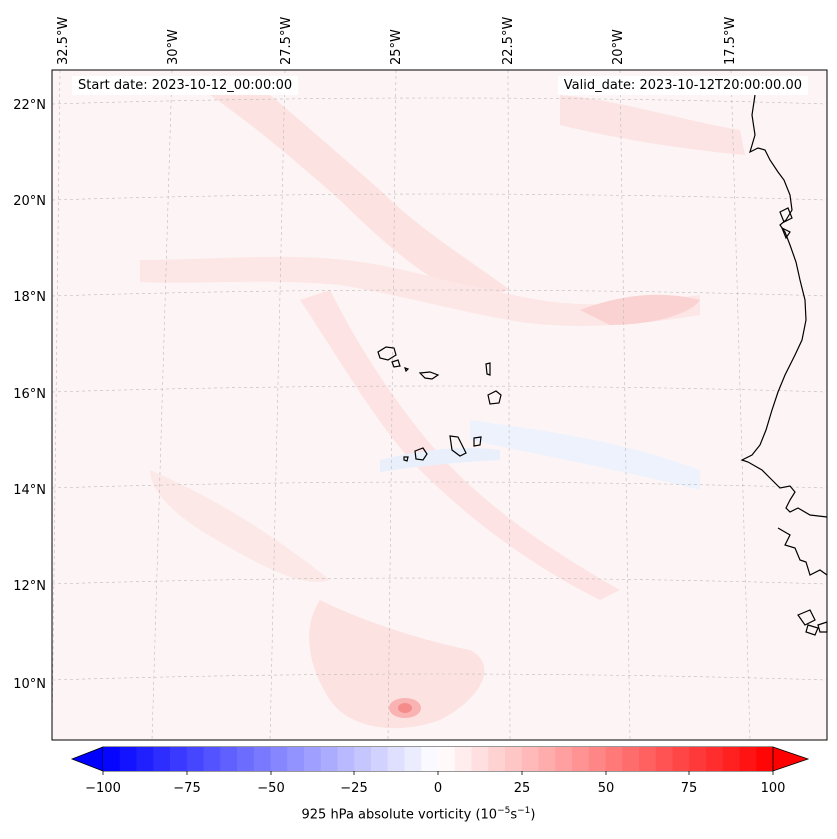 This screenshot has width=837, height=839. What do you see at coordinates (786, 215) in the screenshot?
I see `coast-fragment-a` at bounding box center [786, 215].